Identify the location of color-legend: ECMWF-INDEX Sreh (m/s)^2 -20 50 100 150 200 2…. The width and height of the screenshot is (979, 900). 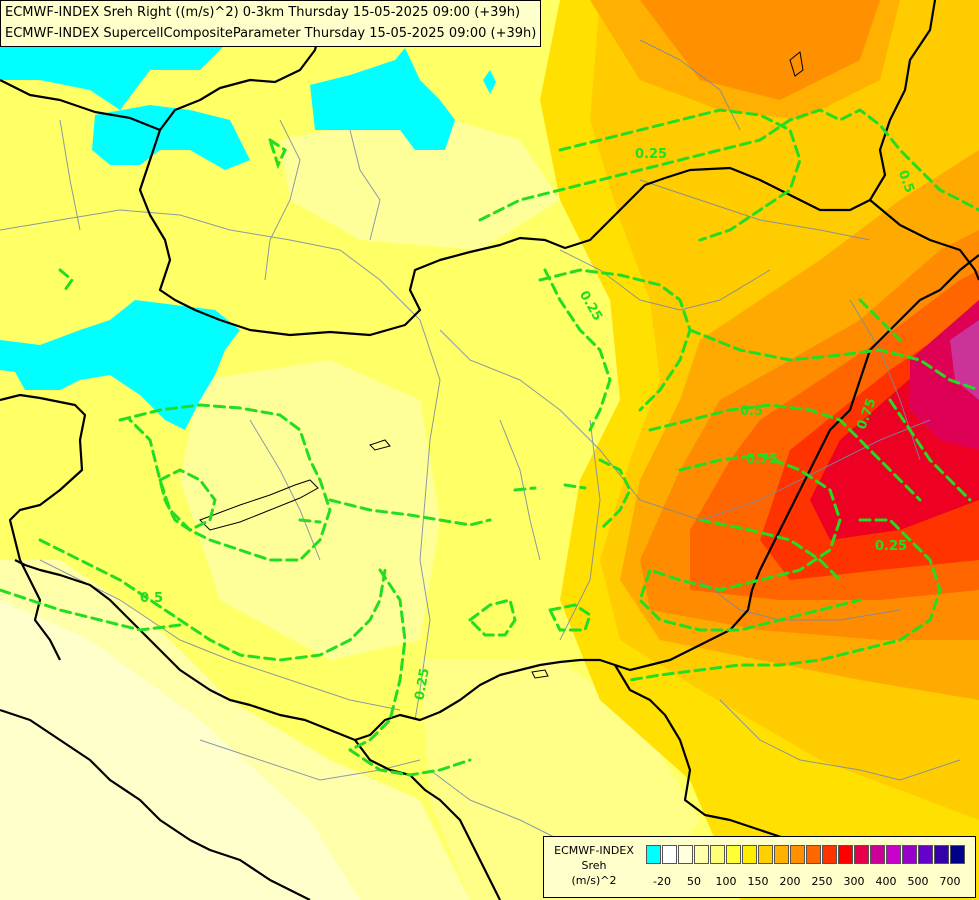
(759, 867).